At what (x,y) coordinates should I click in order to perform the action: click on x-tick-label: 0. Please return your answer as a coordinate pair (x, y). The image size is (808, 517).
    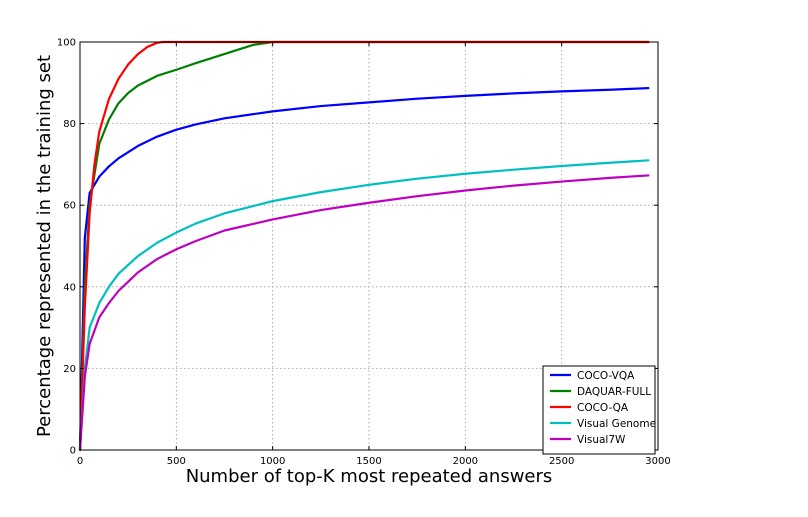
    Looking at the image, I should click on (80, 461).